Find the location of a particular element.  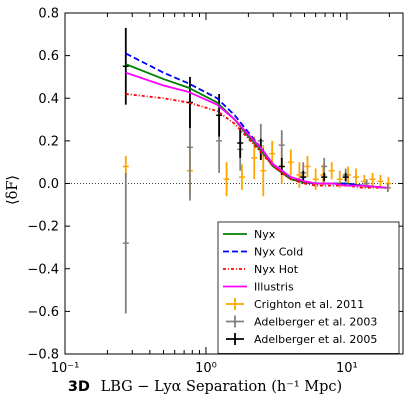

legend-box is located at coordinates (308, 287).